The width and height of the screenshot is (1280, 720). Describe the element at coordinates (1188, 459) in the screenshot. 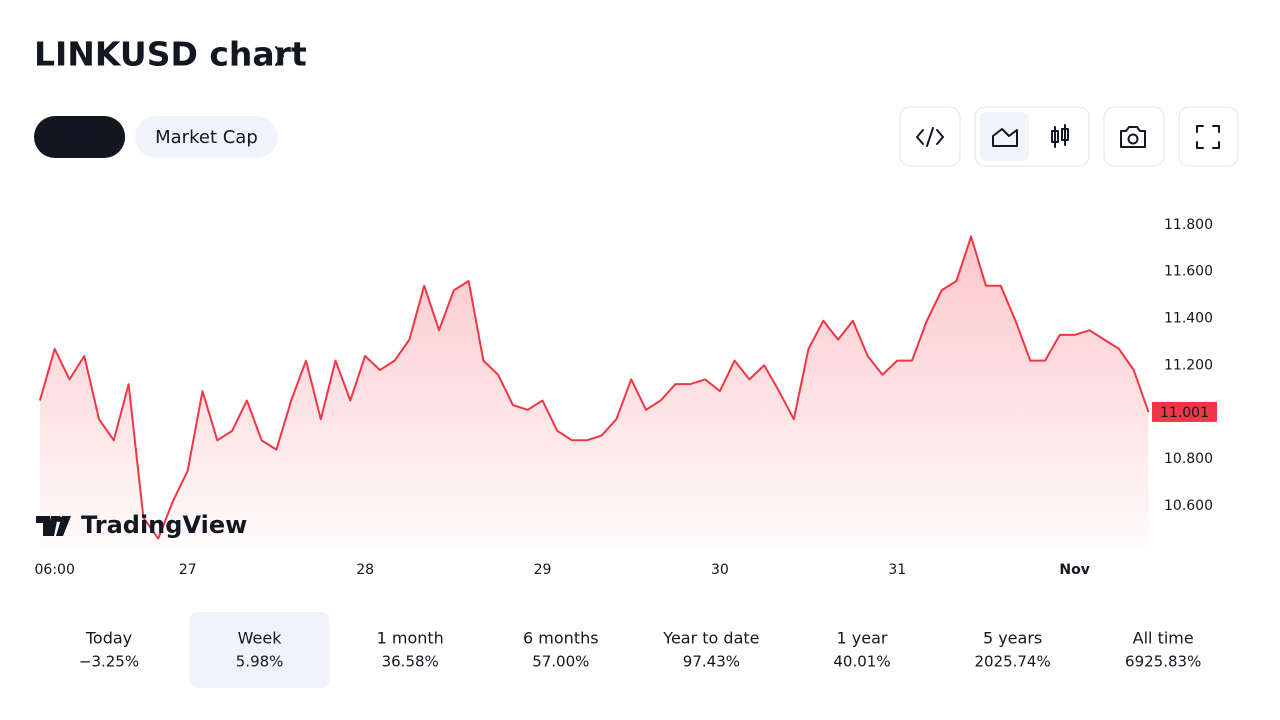

I see `y-tick-label: 10.800` at that location.